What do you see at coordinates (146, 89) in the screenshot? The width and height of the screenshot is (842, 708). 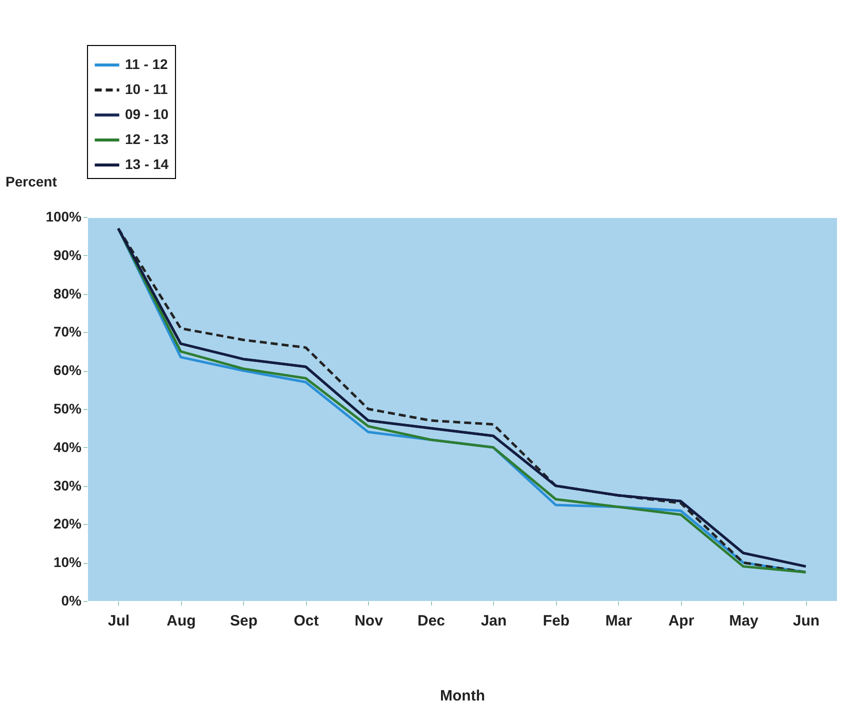 I see `legend-label: 10 - 11` at bounding box center [146, 89].